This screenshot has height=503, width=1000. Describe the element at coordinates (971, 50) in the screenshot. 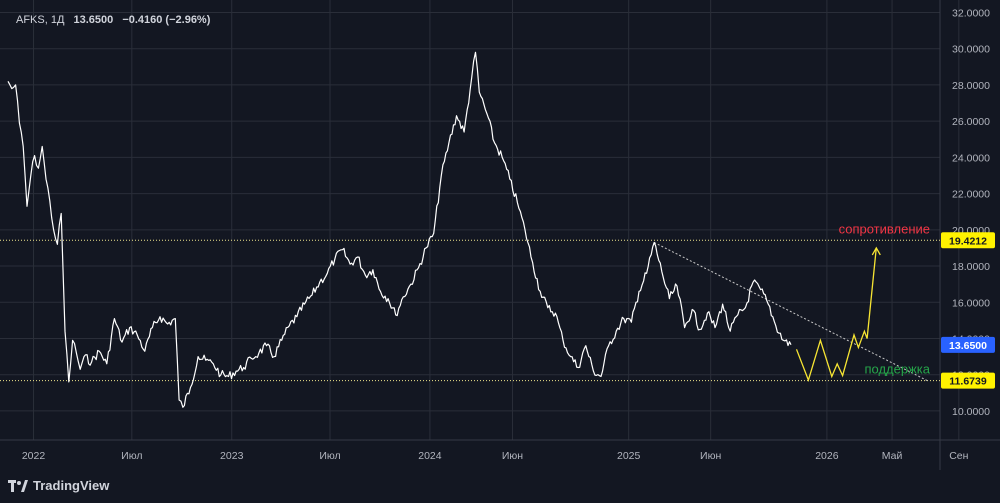

I see `y-tick-label: 30.0000` at that location.